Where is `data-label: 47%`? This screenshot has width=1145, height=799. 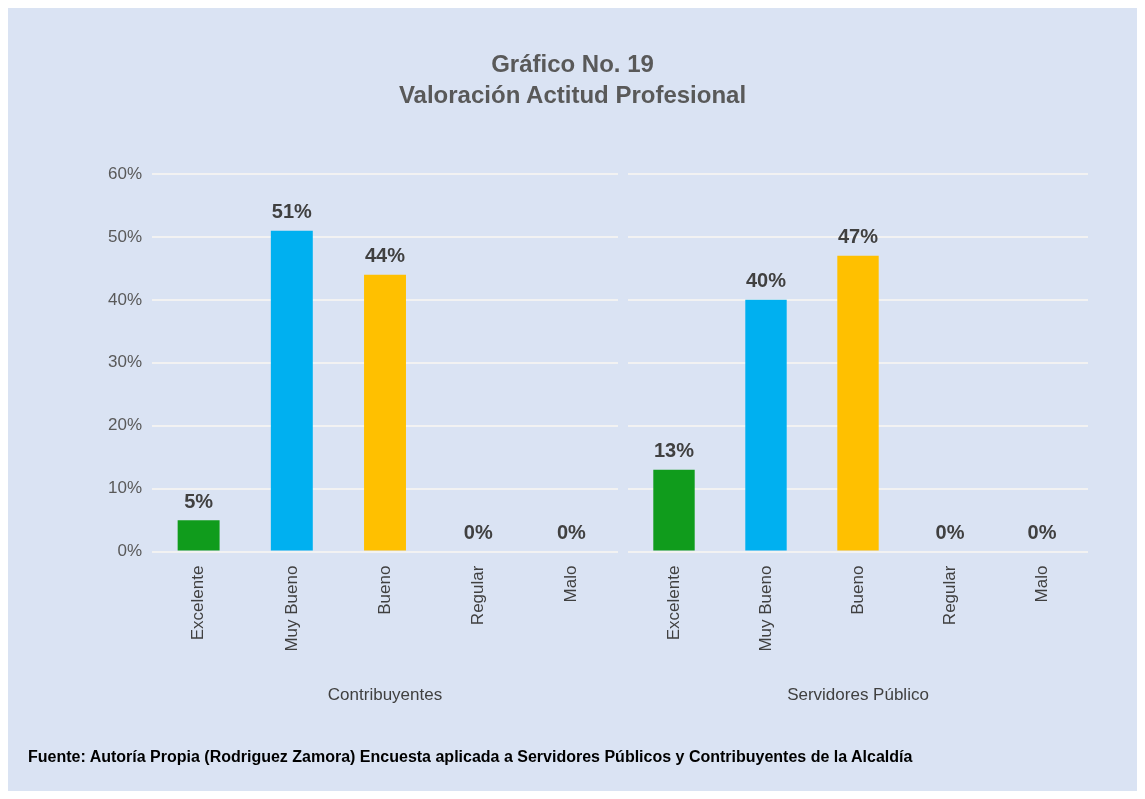 data-label: 47% is located at coordinates (858, 236).